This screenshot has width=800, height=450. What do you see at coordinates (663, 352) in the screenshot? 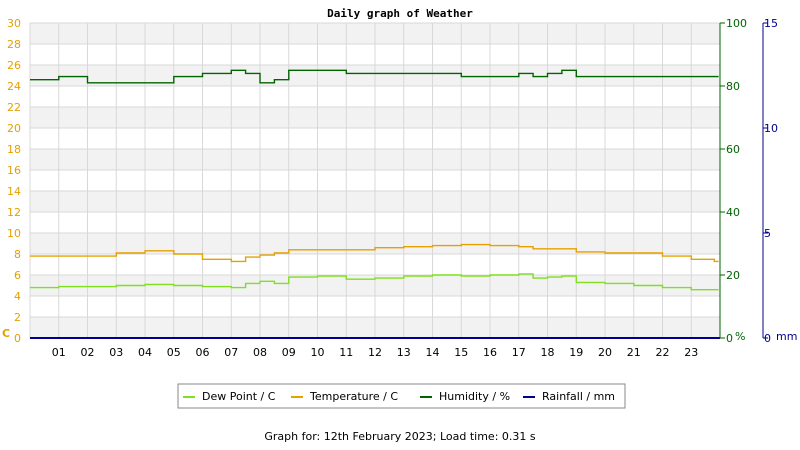
I see `x-tick-label: 22` at bounding box center [663, 352].